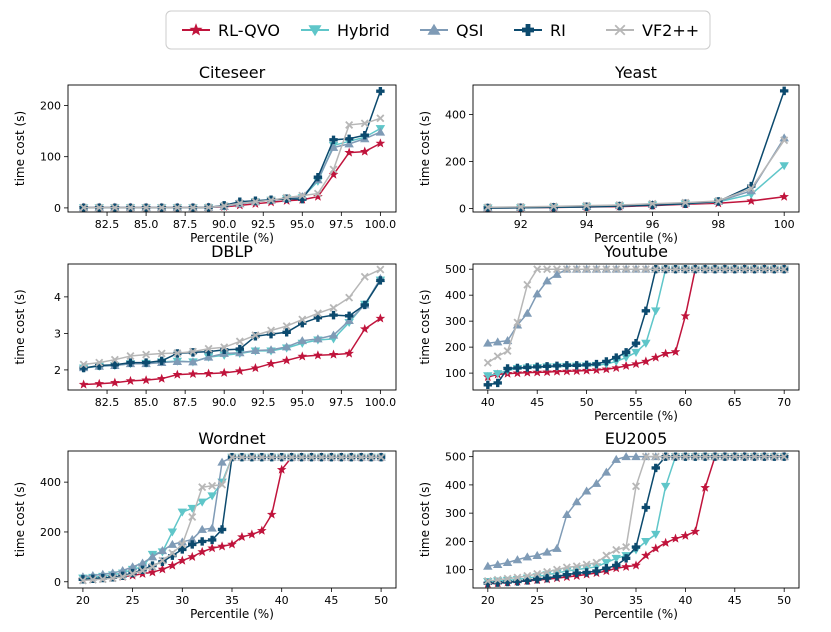 Image resolution: width=831 pixels, height=632 pixels. What do you see at coordinates (434, 29) in the screenshot?
I see `legend-marker` at bounding box center [434, 29].